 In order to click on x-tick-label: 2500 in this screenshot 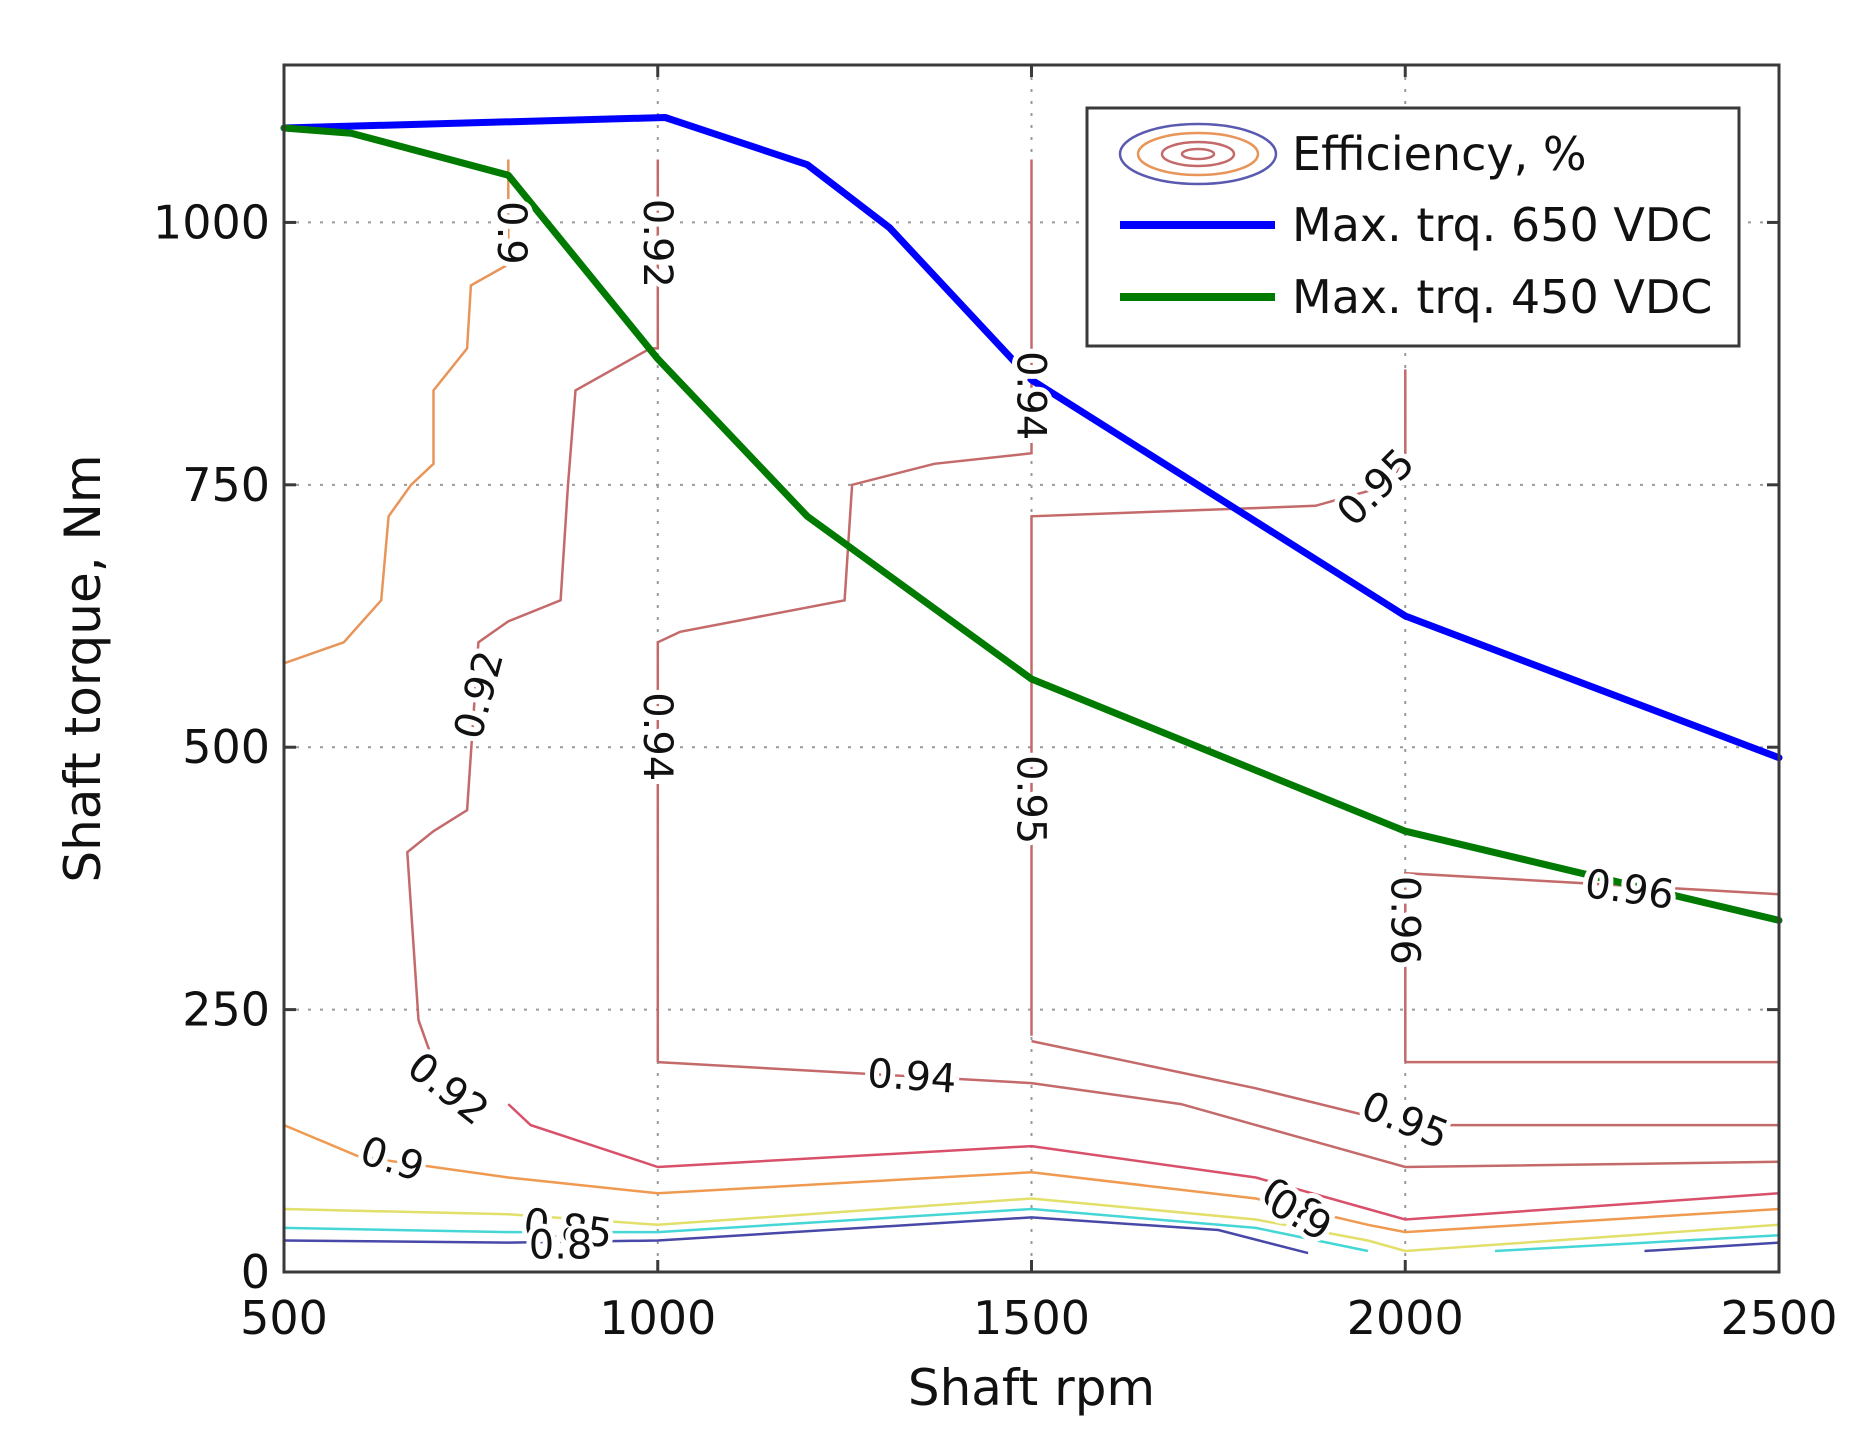, I will do `click(1778, 1318)`.